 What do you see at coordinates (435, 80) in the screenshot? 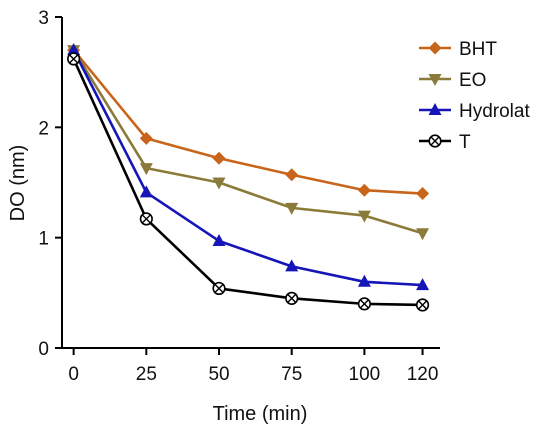
I see `legend-marker-eo` at bounding box center [435, 80].